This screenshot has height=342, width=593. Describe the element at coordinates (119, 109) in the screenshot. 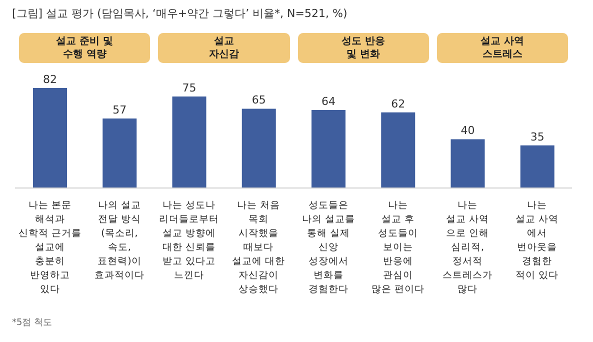

I see `data-label: 57` at that location.